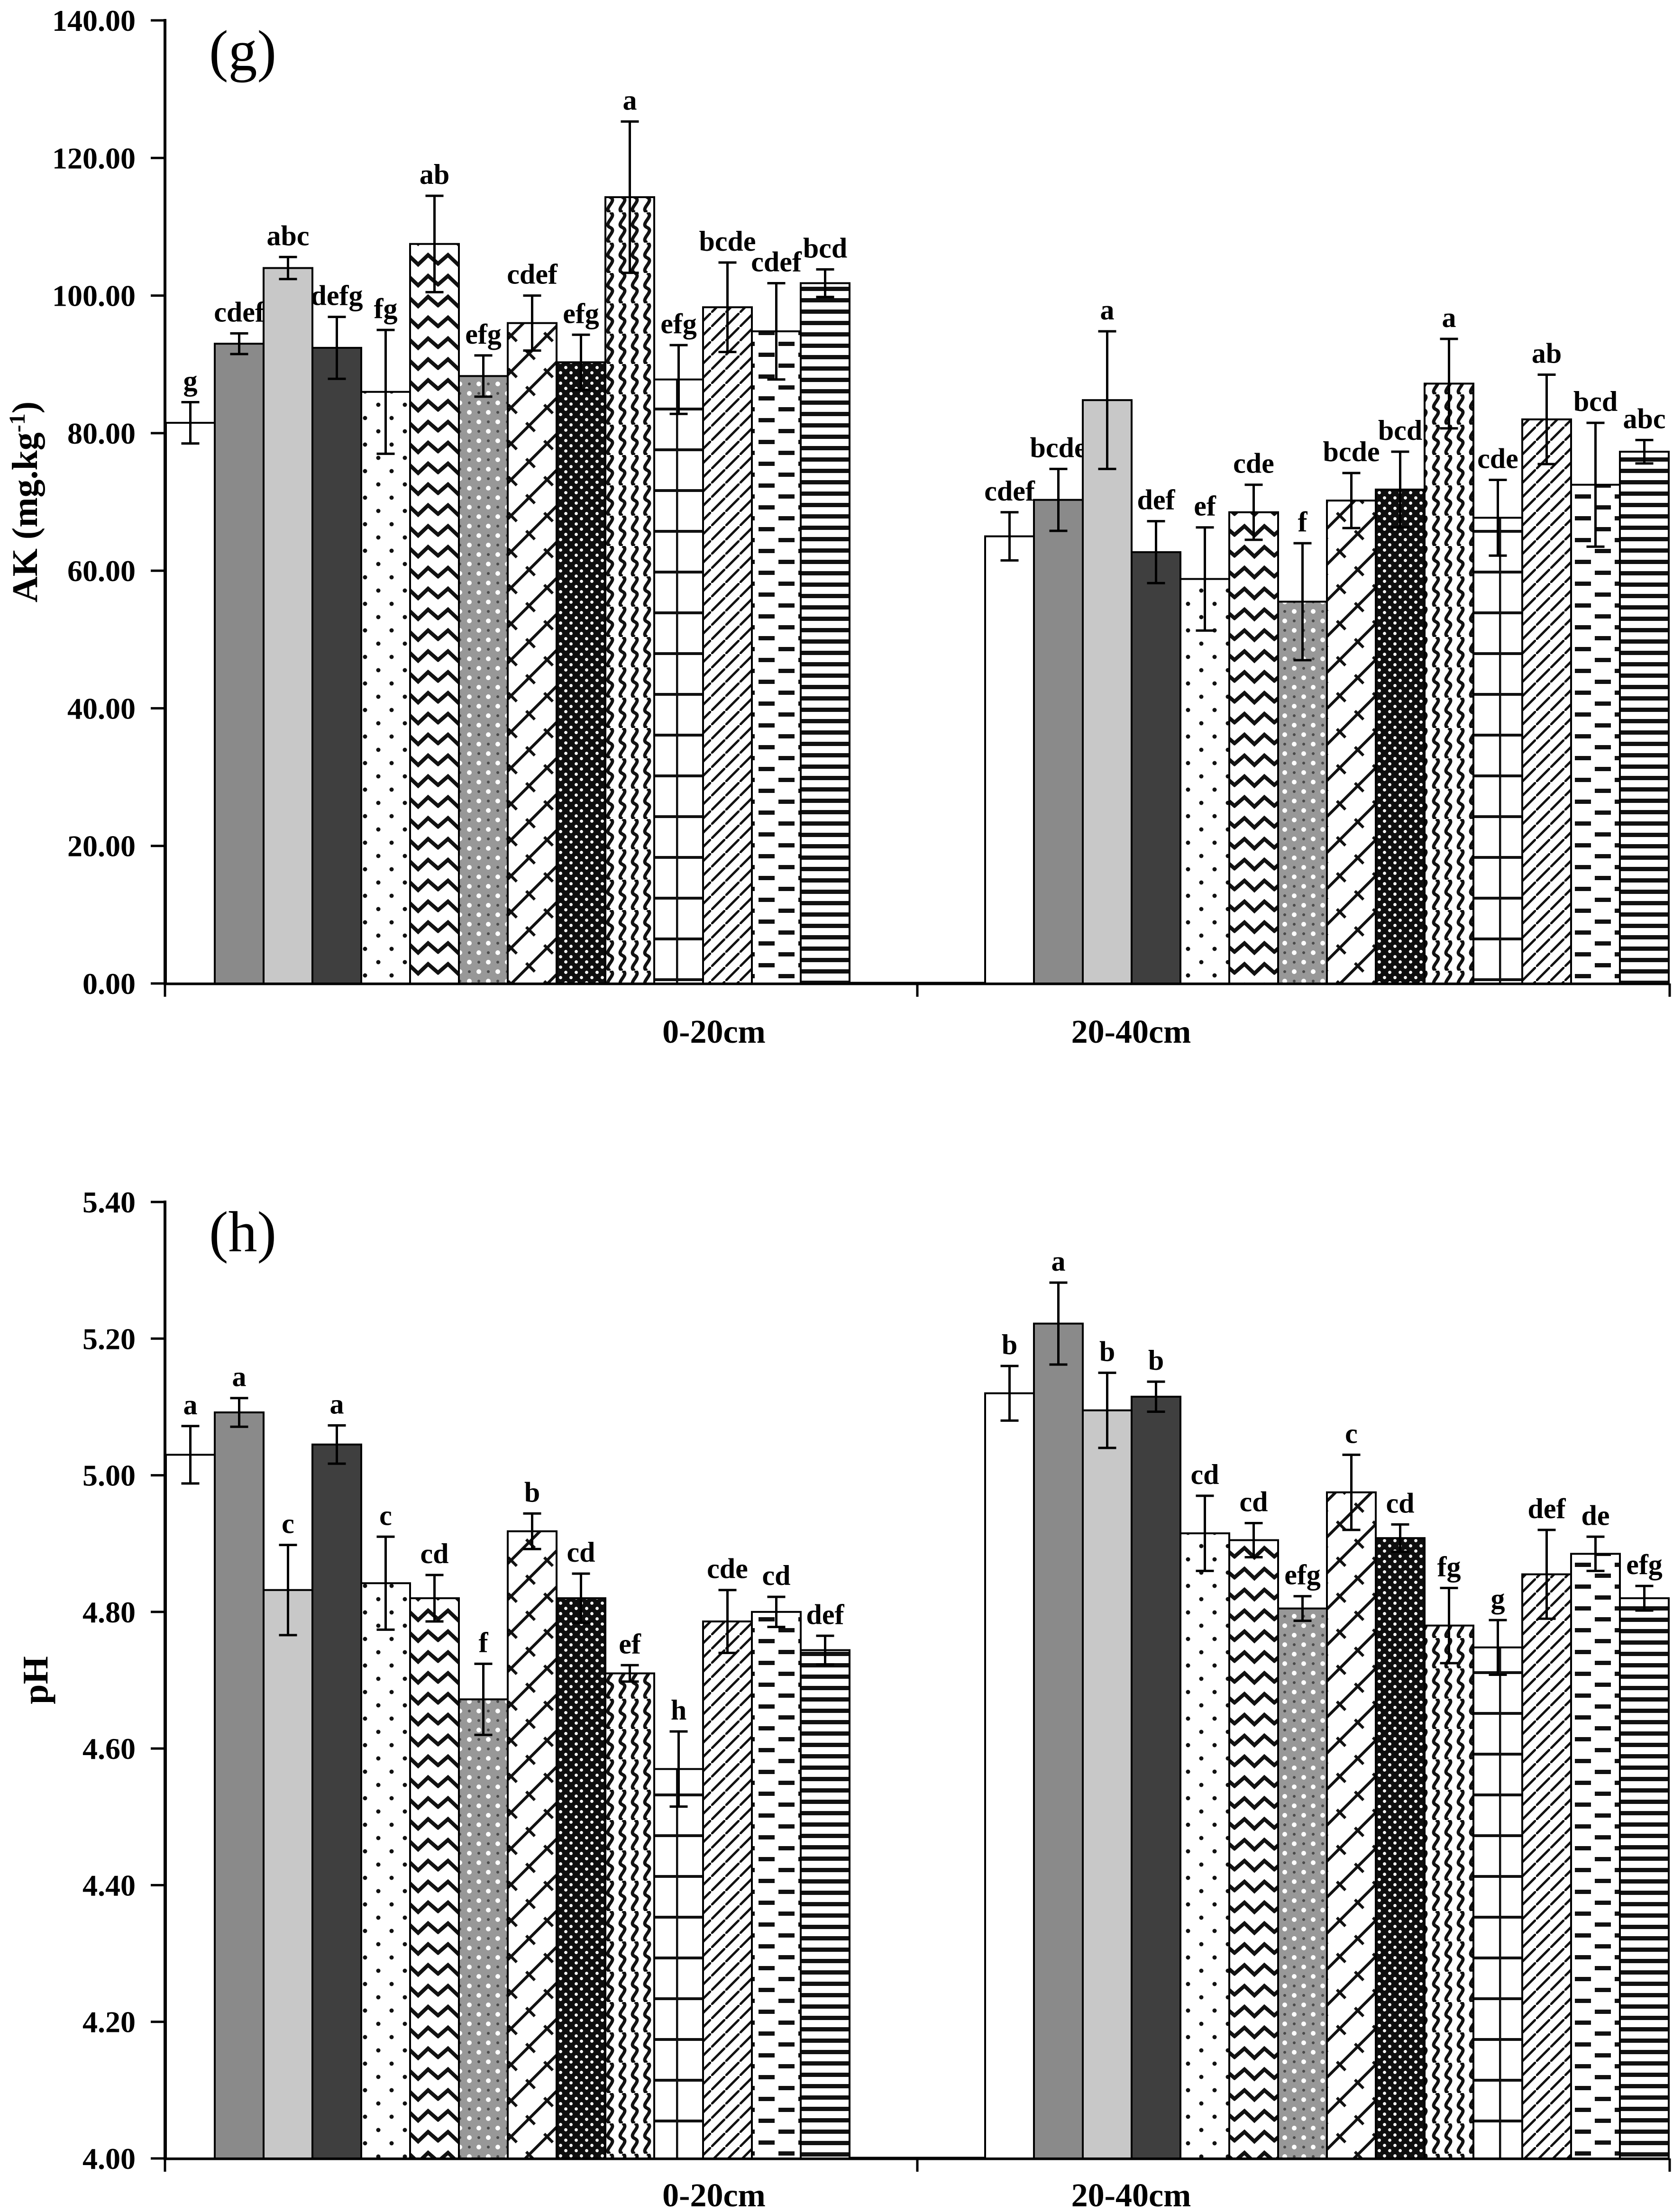  What do you see at coordinates (1449, 1566) in the screenshot?
I see `sig-letter-vertical-waves-20-40cm: fg` at bounding box center [1449, 1566].